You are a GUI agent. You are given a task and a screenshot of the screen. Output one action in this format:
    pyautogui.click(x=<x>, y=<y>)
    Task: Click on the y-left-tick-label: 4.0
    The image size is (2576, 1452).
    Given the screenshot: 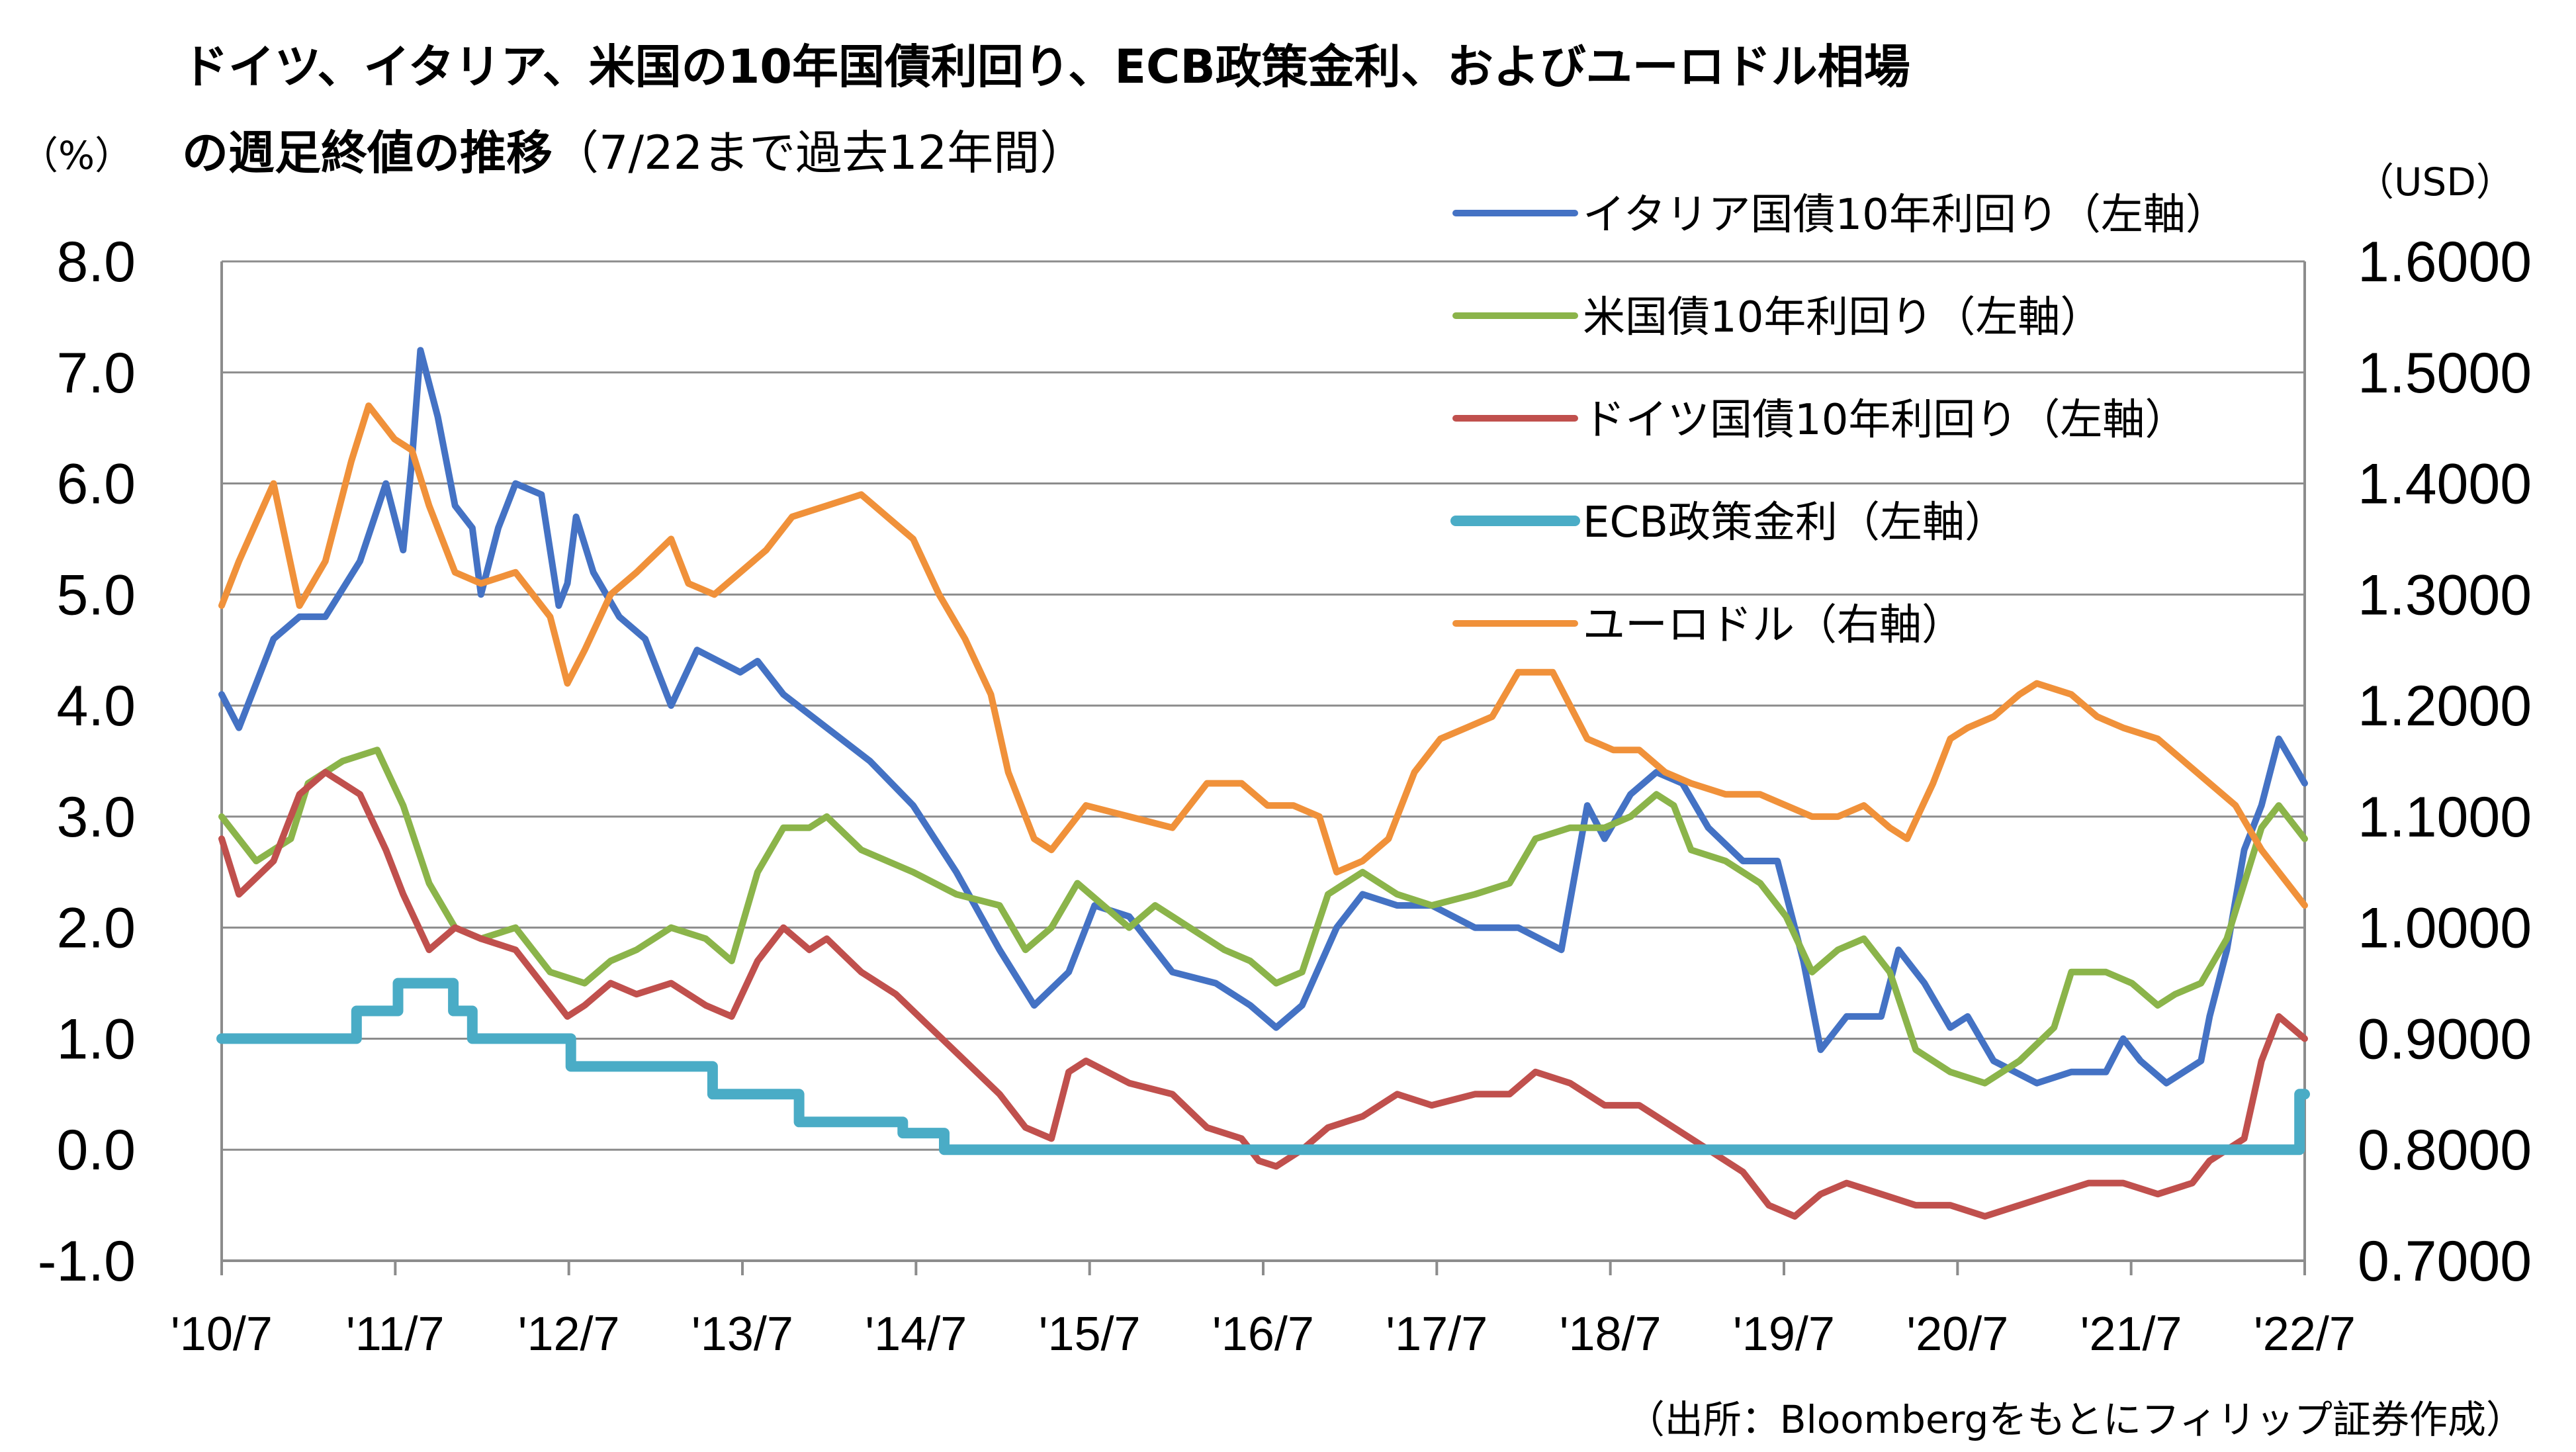 What is the action you would take?
    pyautogui.click(x=96, y=706)
    